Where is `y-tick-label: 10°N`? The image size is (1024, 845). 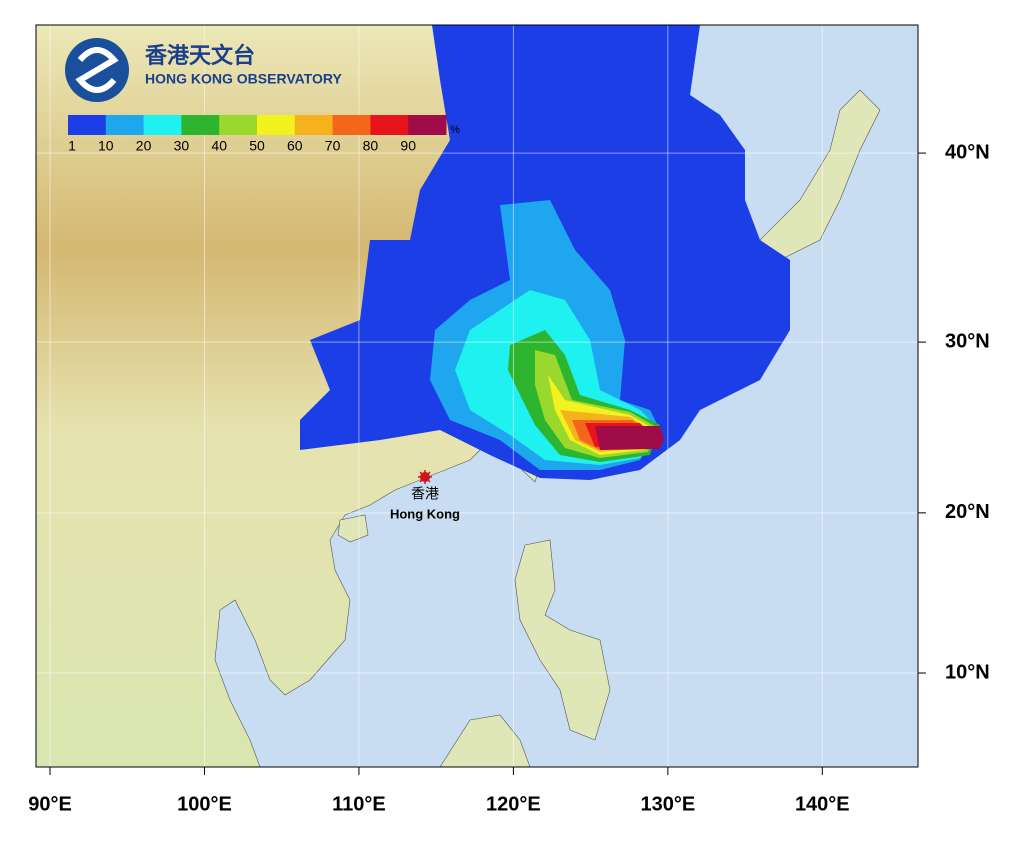 y-tick-label: 10°N is located at coordinates (967, 672).